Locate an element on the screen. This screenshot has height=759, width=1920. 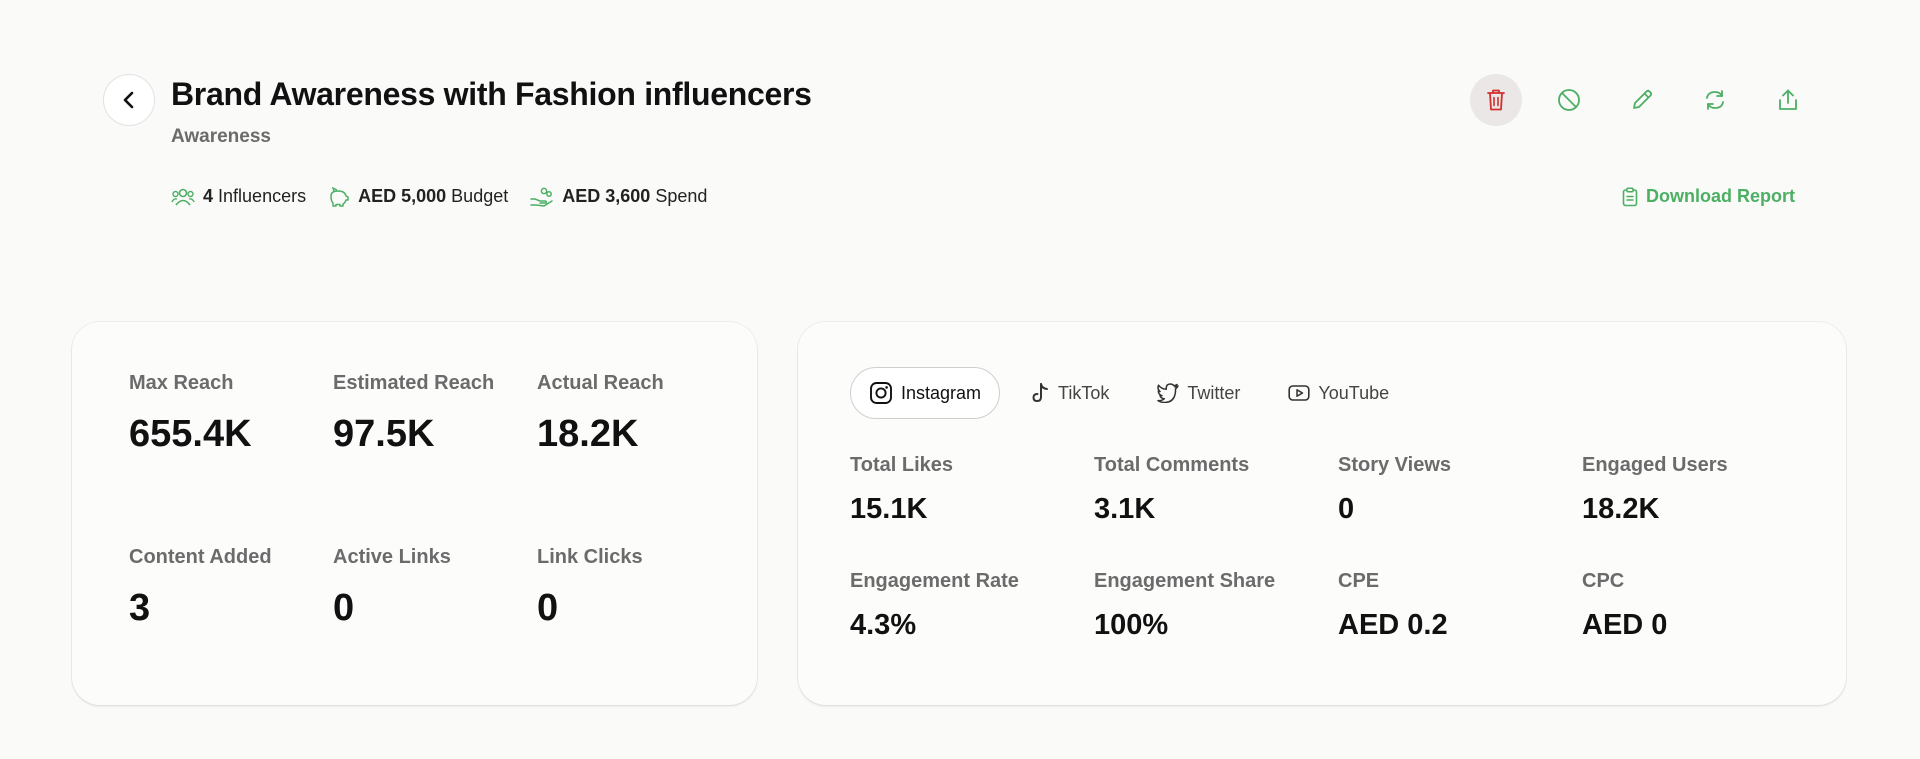
influencers-value: 4 is located at coordinates (208, 196).